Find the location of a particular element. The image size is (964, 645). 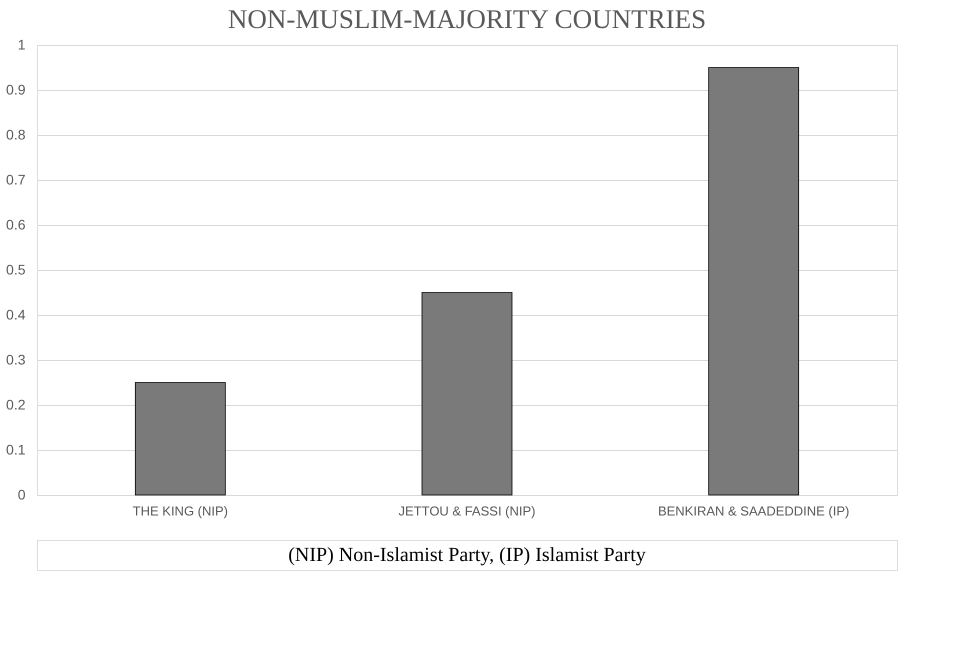

y-tick-label: 0.2 is located at coordinates (16, 404).